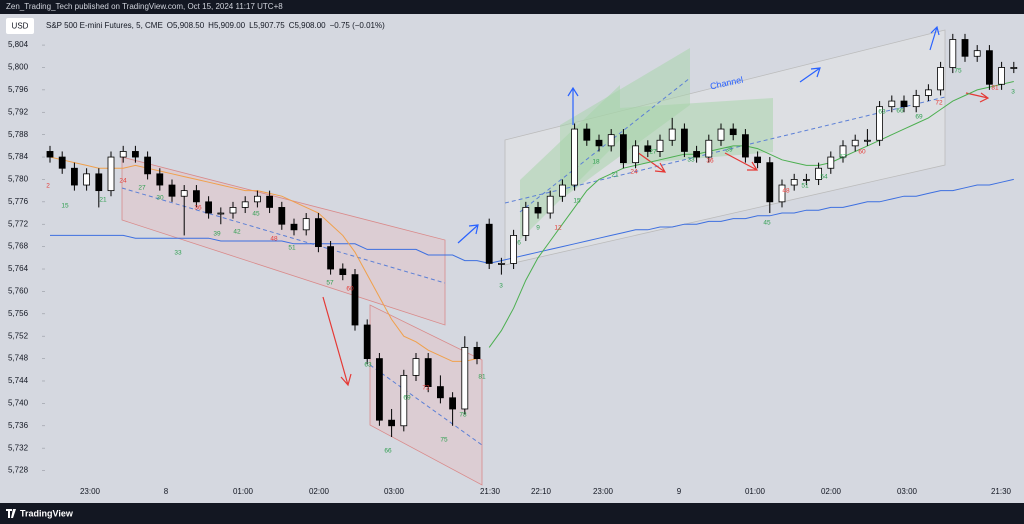  Describe the element at coordinates (18, 223) in the screenshot. I see `y-tick-label: 5,772` at that location.